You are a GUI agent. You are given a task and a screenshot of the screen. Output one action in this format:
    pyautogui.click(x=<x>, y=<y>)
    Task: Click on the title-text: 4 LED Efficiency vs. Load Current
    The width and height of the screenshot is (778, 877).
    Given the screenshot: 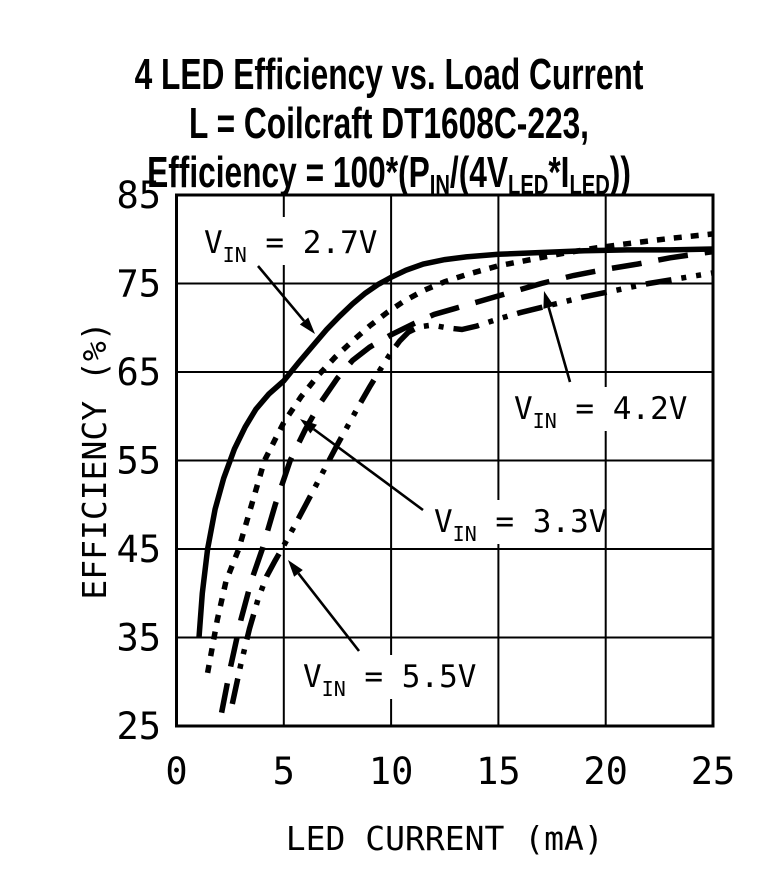 What is the action you would take?
    pyautogui.click(x=389, y=74)
    